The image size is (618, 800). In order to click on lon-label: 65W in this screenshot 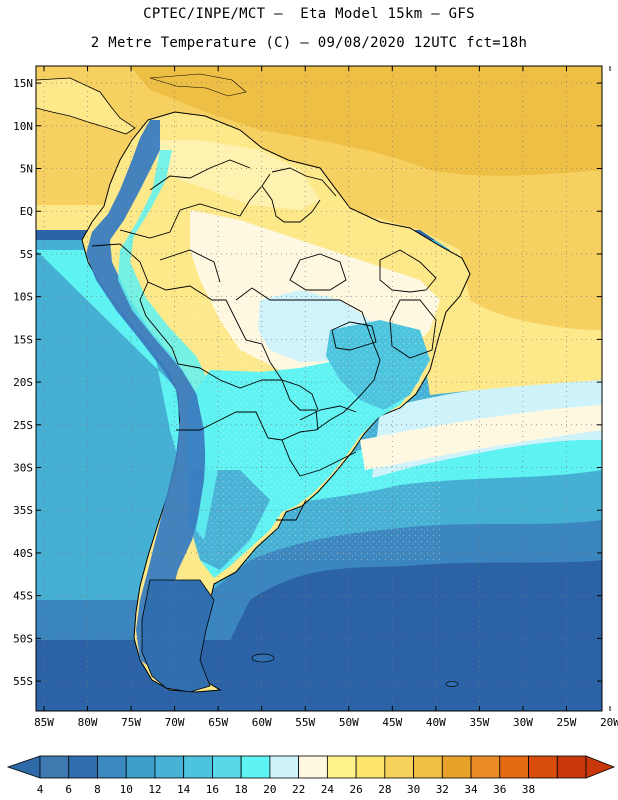, I will do `click(218, 722)`.